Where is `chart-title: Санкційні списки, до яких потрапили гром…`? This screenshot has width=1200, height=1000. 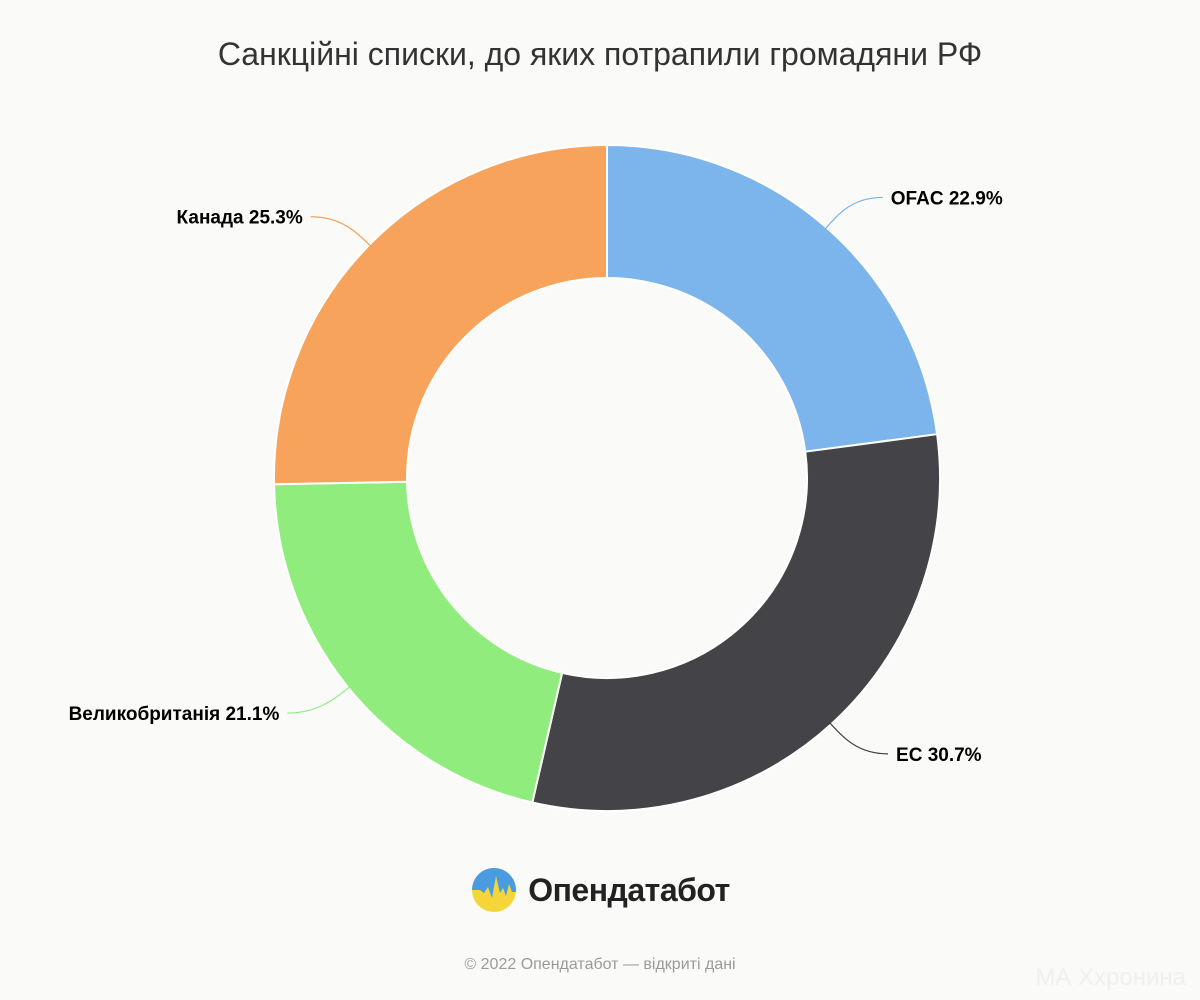 chart-title: Санкційні списки, до яких потрапили гром… is located at coordinates (600, 54).